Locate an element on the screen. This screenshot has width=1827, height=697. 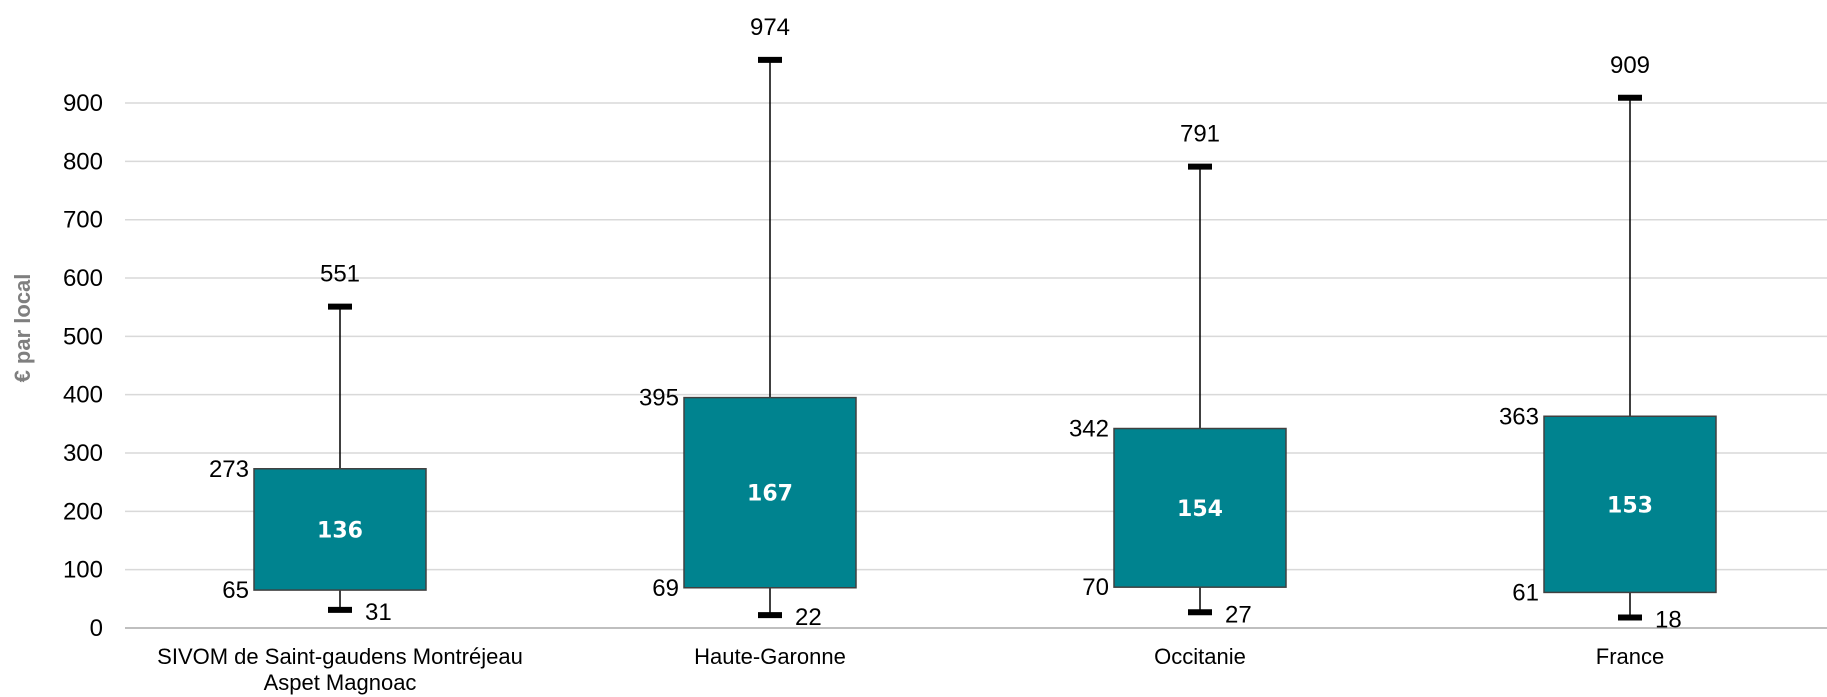
min-label: 22 is located at coordinates (808, 617).